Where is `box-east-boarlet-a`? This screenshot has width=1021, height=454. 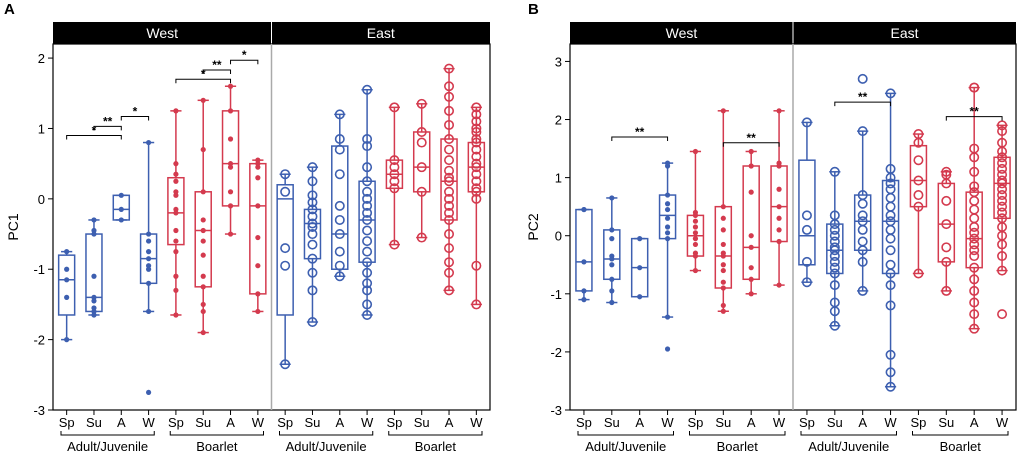 box-east-boarlet-a is located at coordinates (449, 179).